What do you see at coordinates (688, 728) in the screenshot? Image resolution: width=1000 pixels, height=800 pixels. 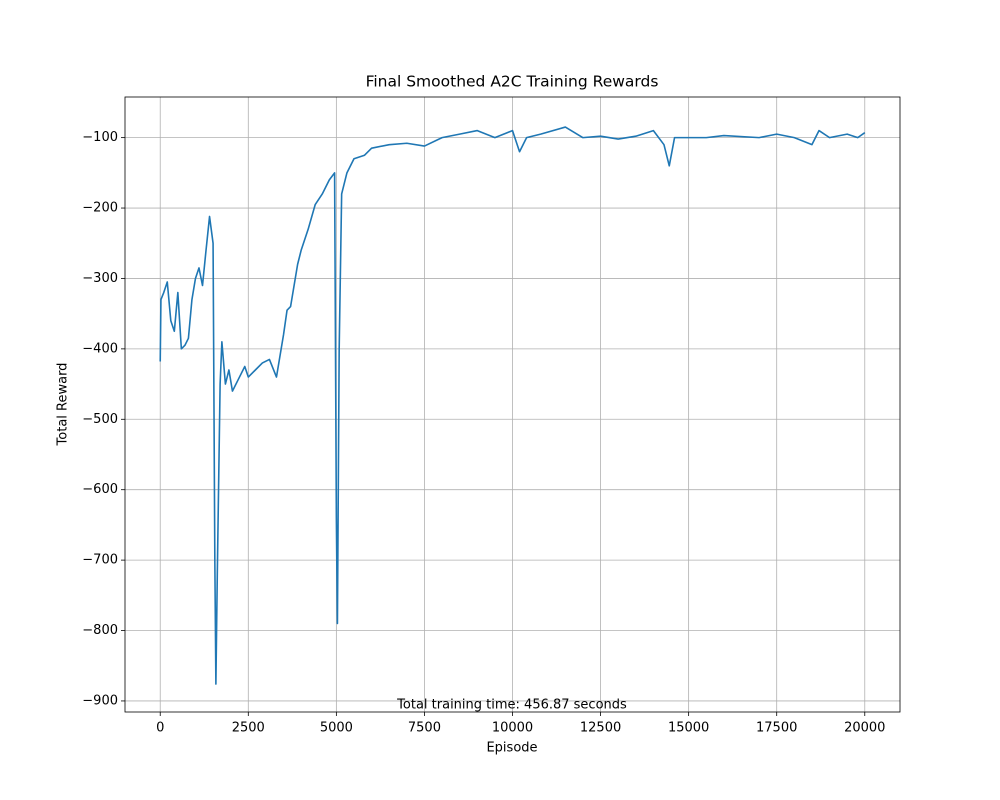 I see `x-tick-label: 15000` at bounding box center [688, 728].